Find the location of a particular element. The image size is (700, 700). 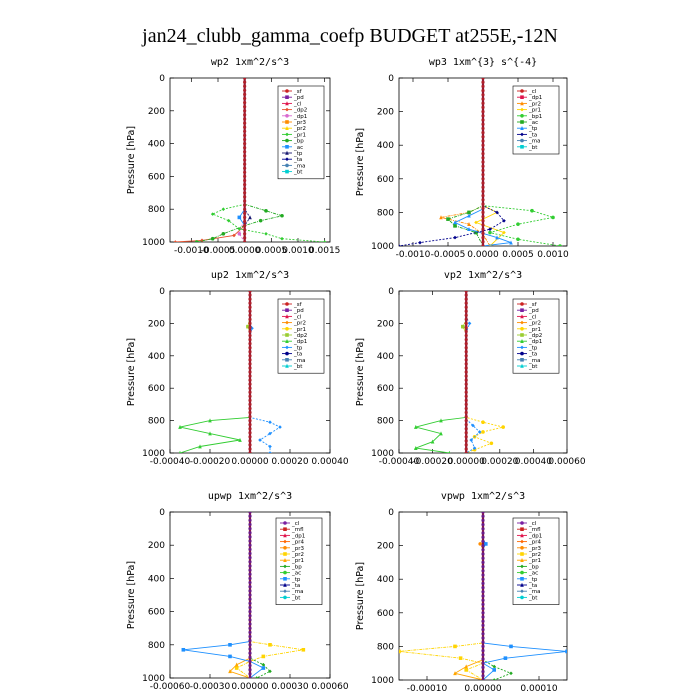

legend-label: _pr3 is located at coordinates (535, 549).